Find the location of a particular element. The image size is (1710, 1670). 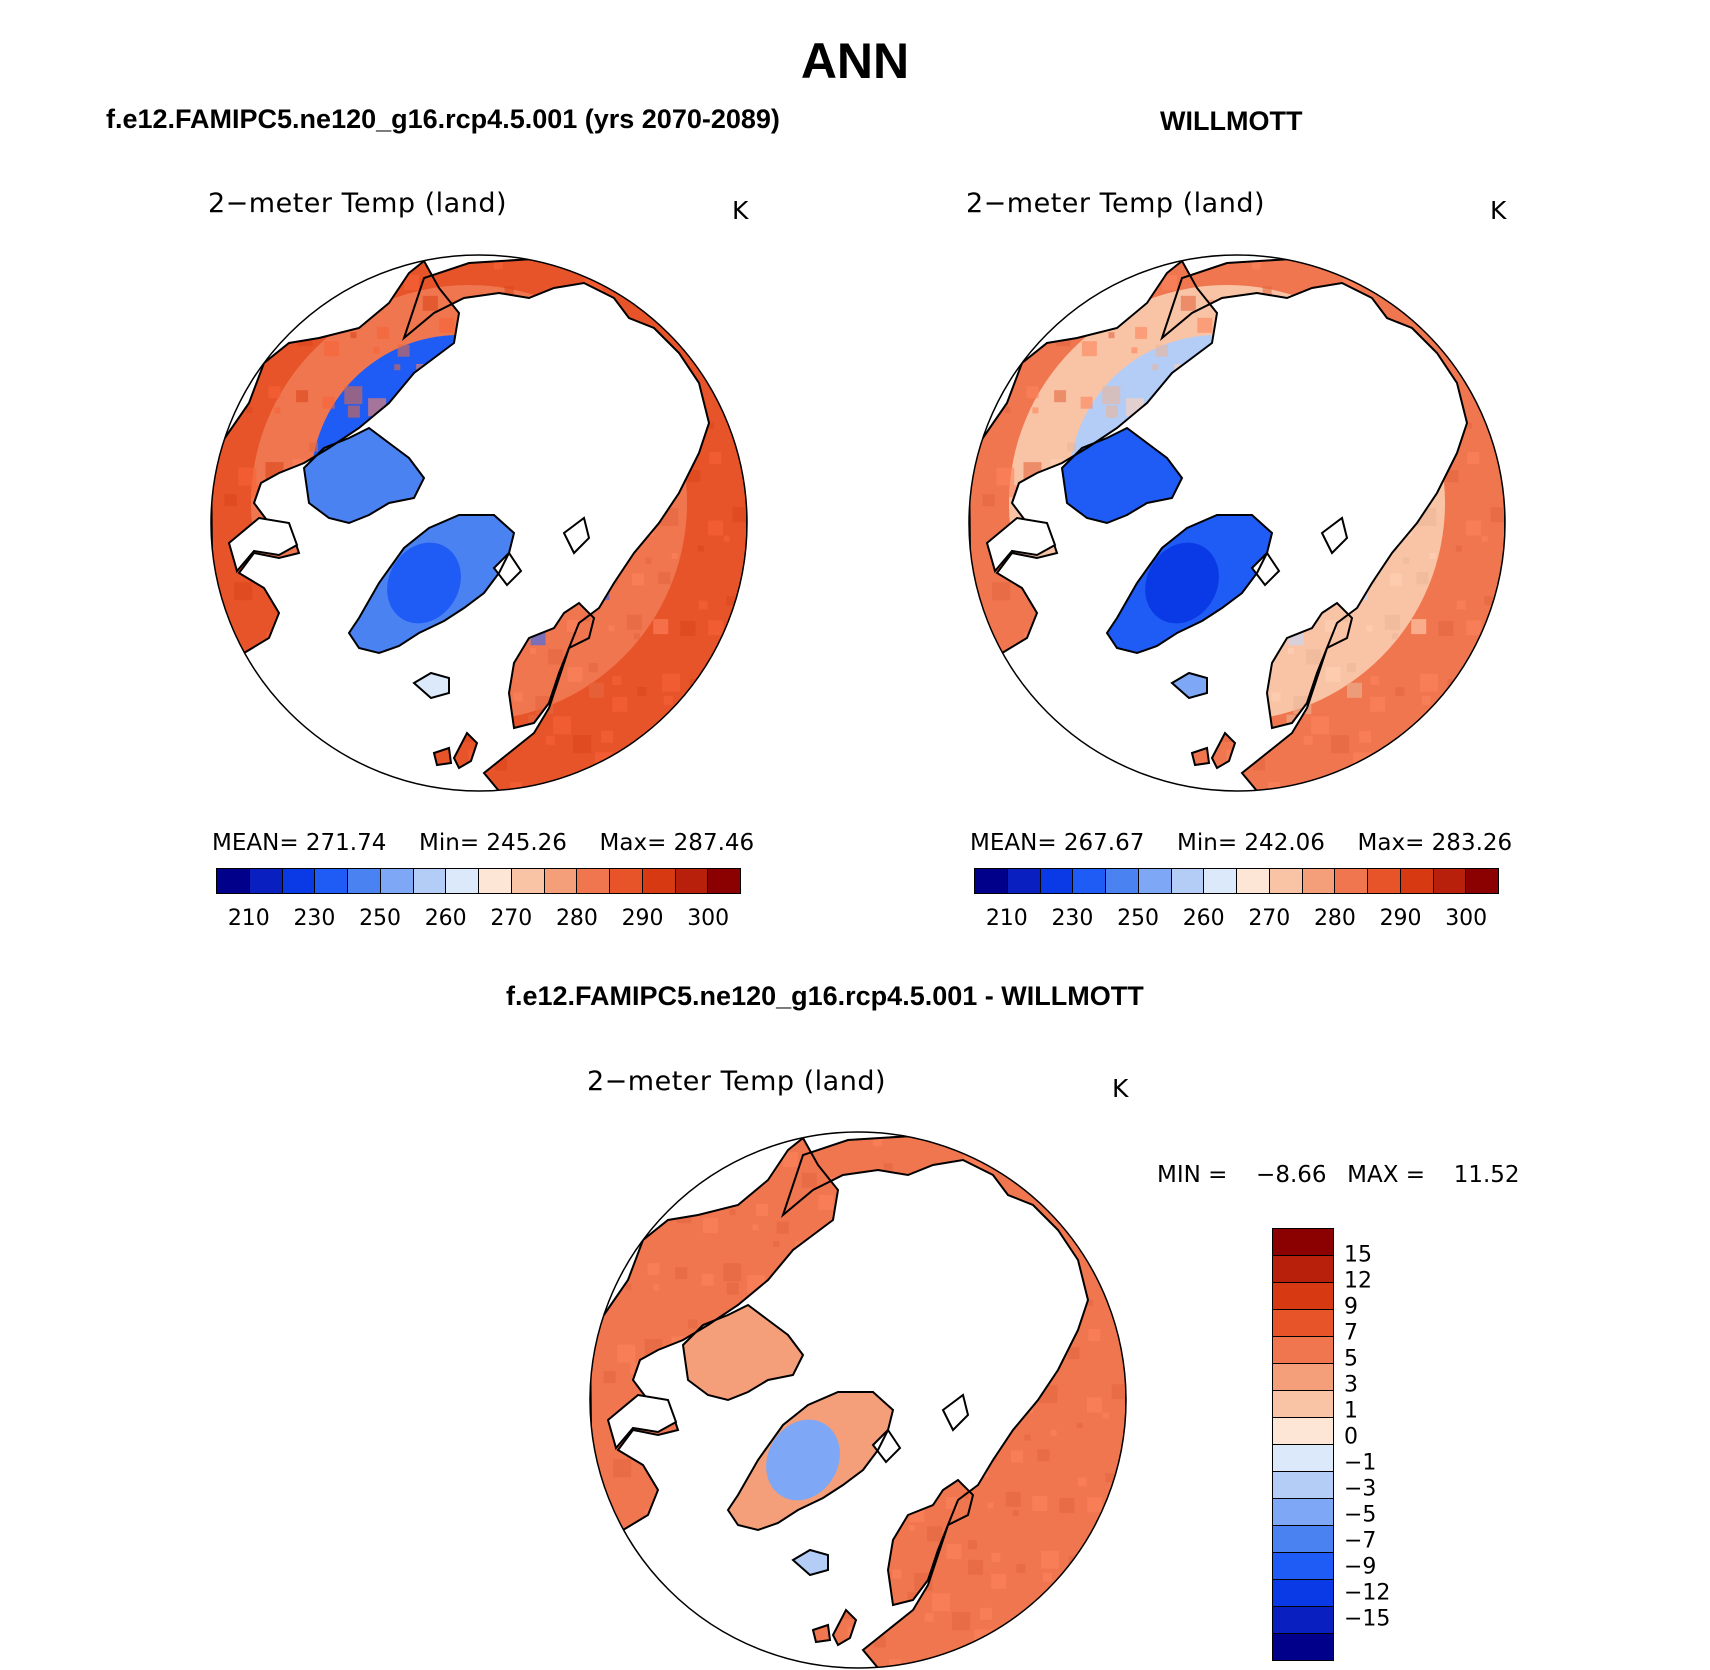

model-stats: MEAN= 271.74 Min= 245.26 Max= 287.46 is located at coordinates (483, 843).